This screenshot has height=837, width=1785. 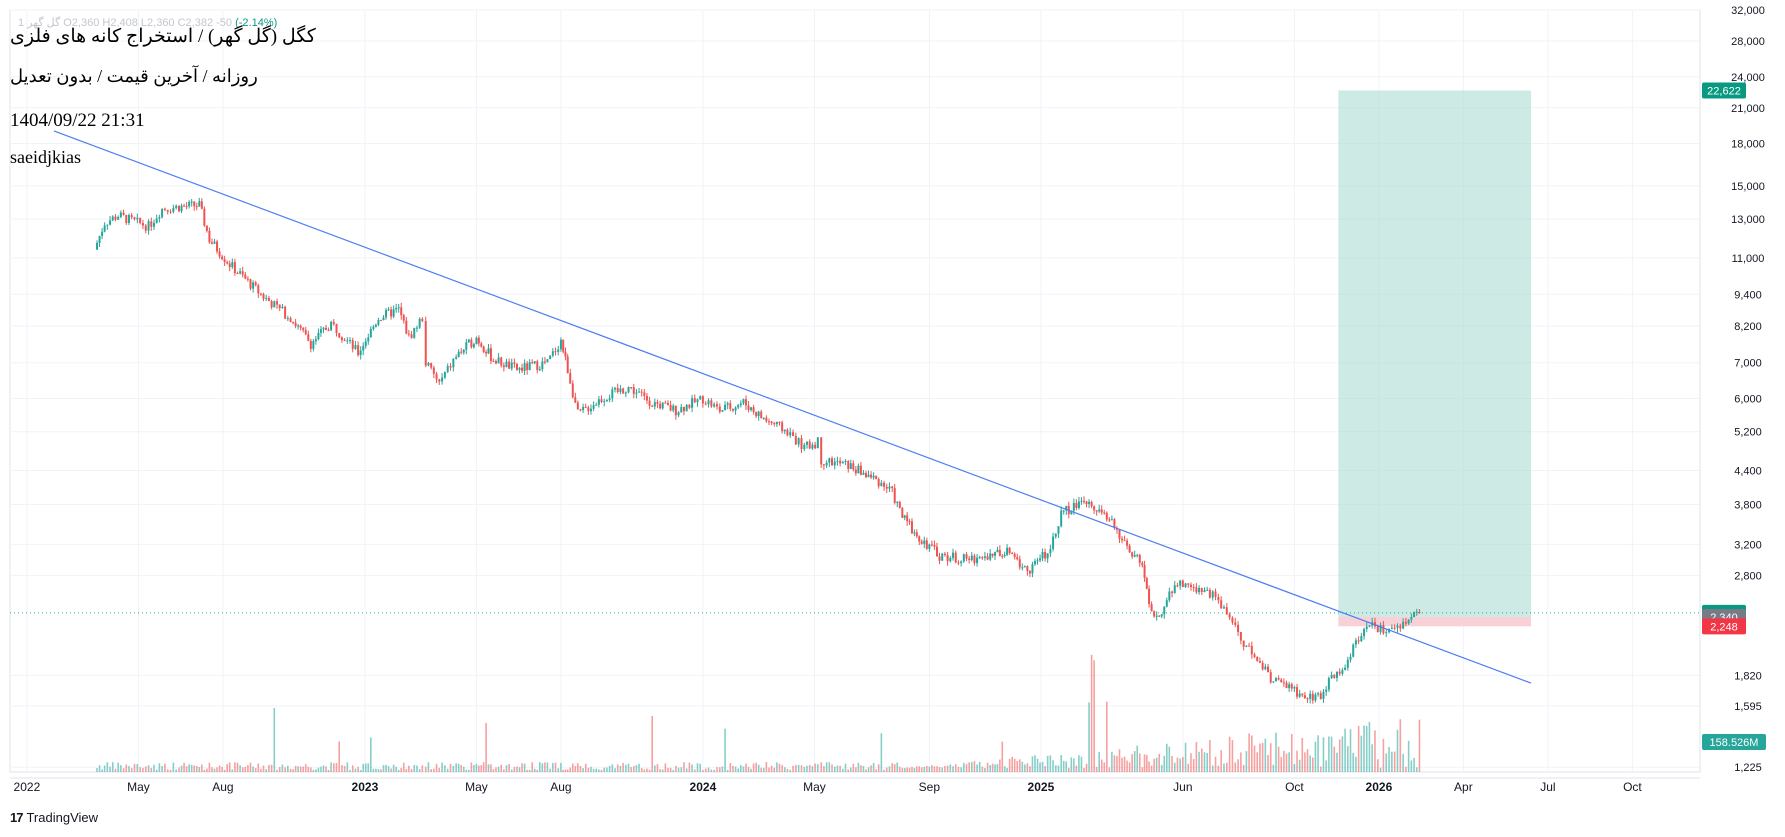 I want to click on y-tick-label: 7,000, so click(x=1748, y=364).